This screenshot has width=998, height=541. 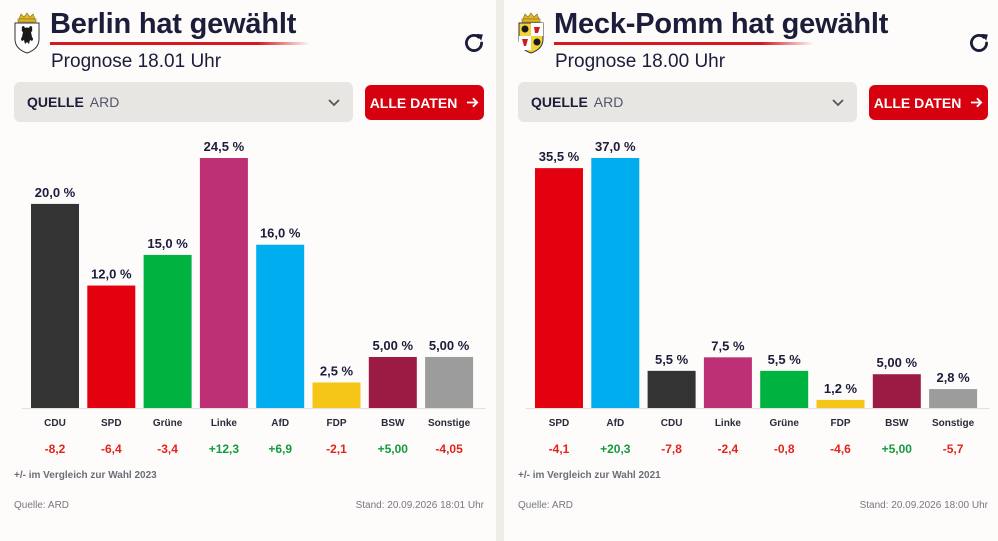 I want to click on widget-title: Meck-Pomm hat gewählt, so click(x=721, y=24).